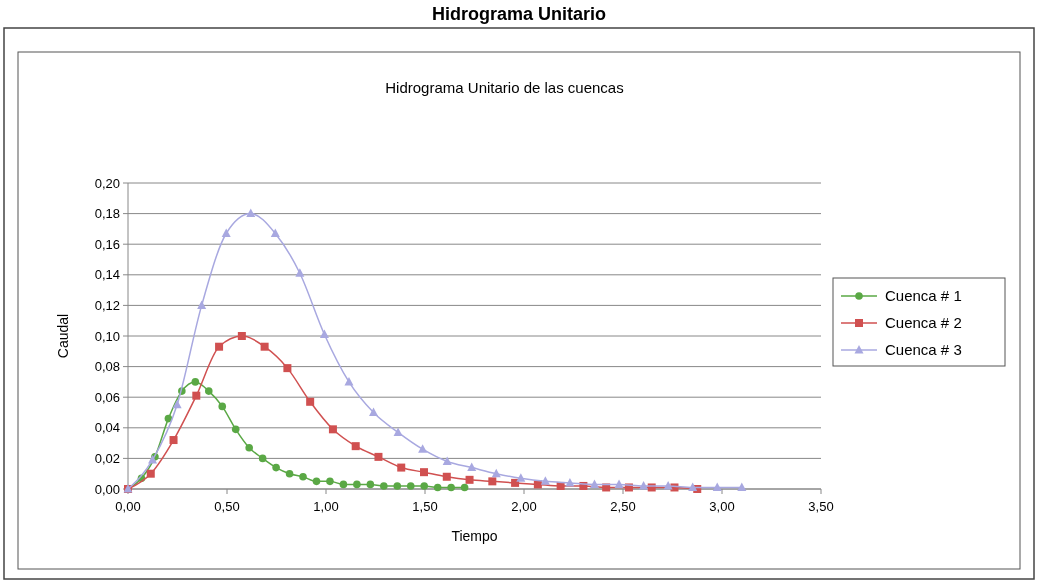  What do you see at coordinates (107, 305) in the screenshot?
I see `y-tick-label: 0,12` at bounding box center [107, 305].